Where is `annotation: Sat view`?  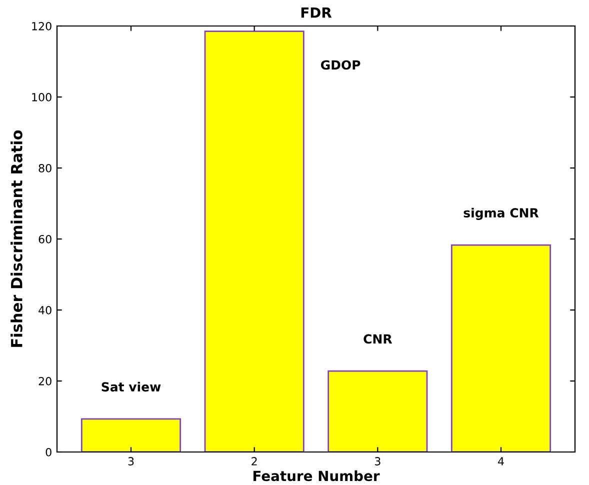
annotation: Sat view is located at coordinates (131, 387).